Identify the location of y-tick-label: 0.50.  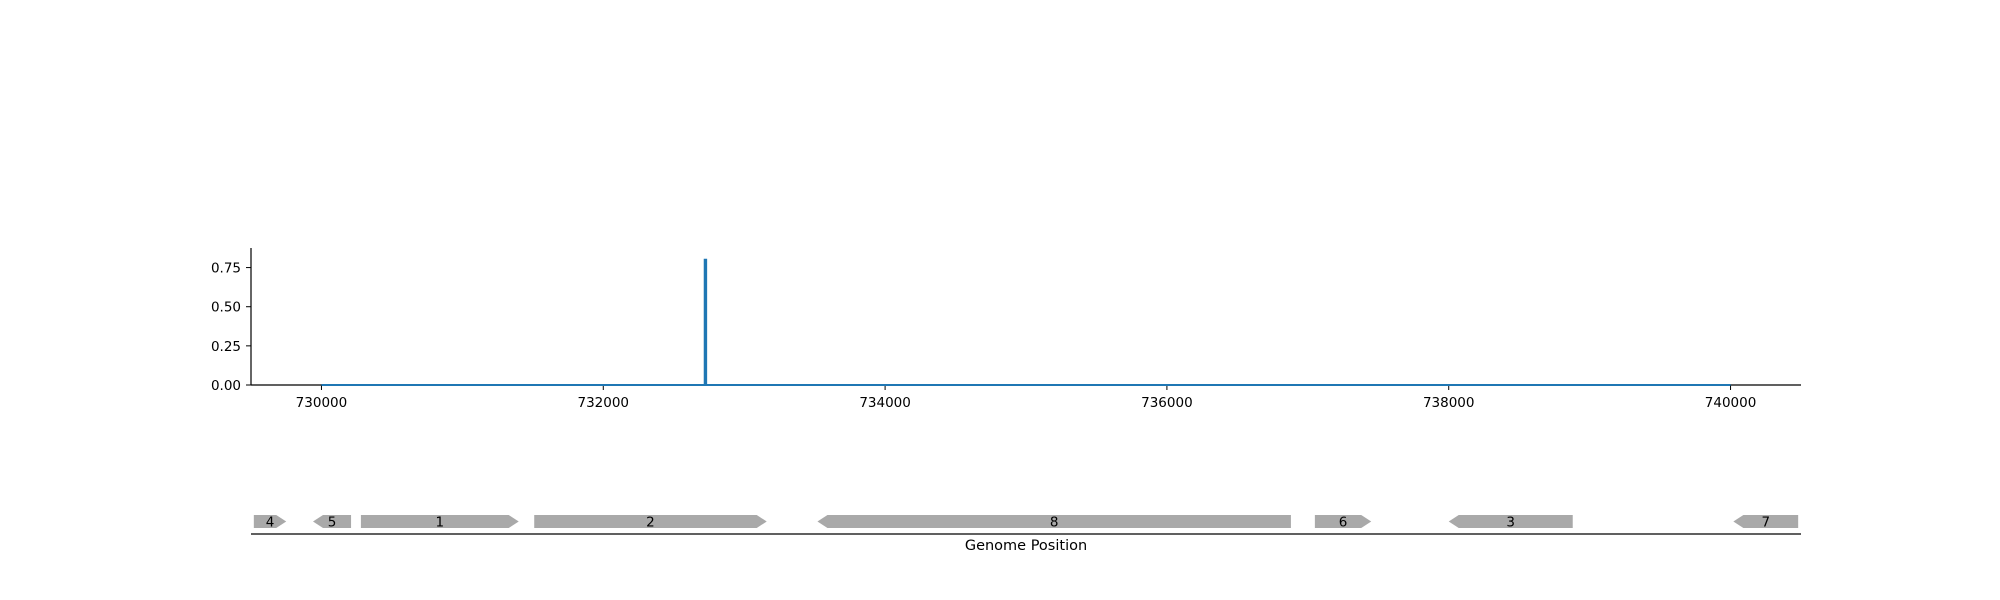
(226, 308).